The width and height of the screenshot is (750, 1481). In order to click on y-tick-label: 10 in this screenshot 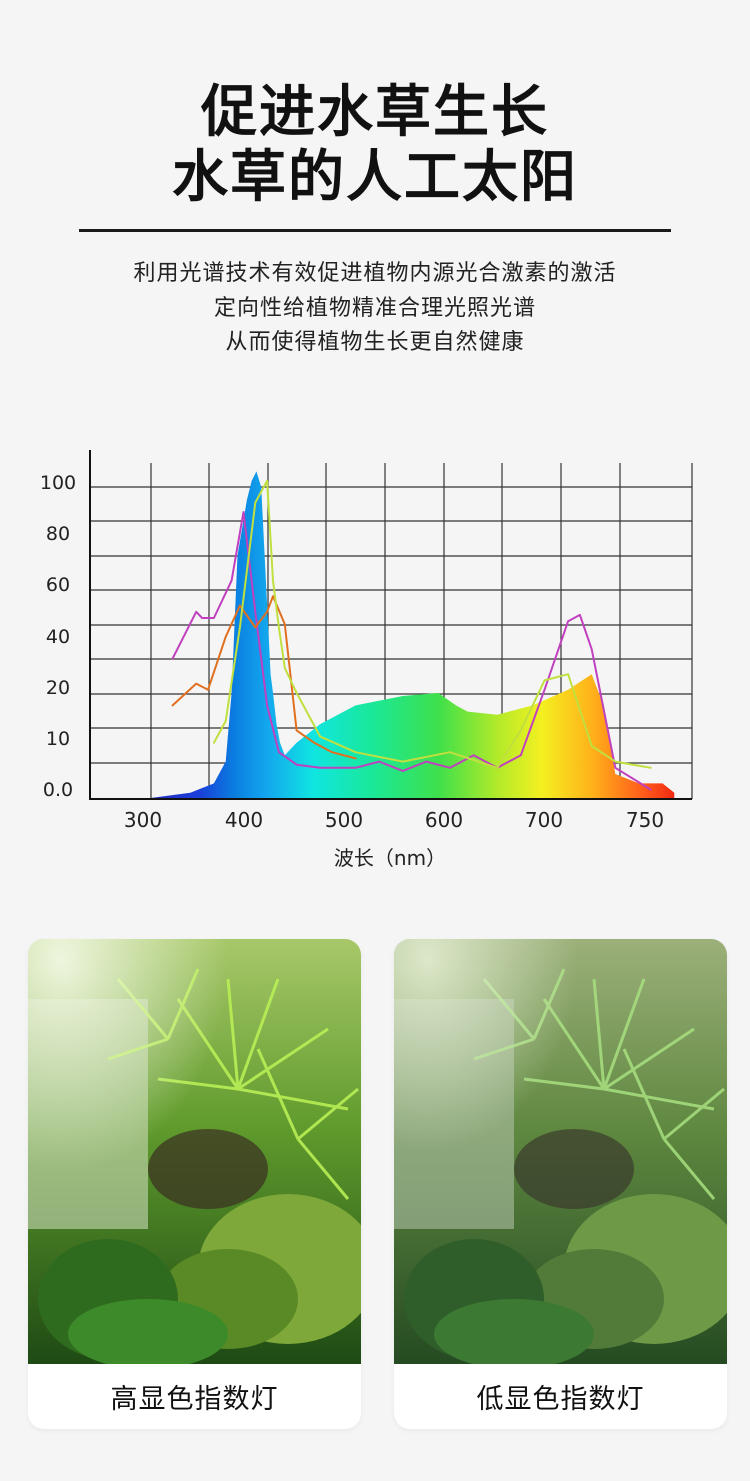, I will do `click(58, 739)`.